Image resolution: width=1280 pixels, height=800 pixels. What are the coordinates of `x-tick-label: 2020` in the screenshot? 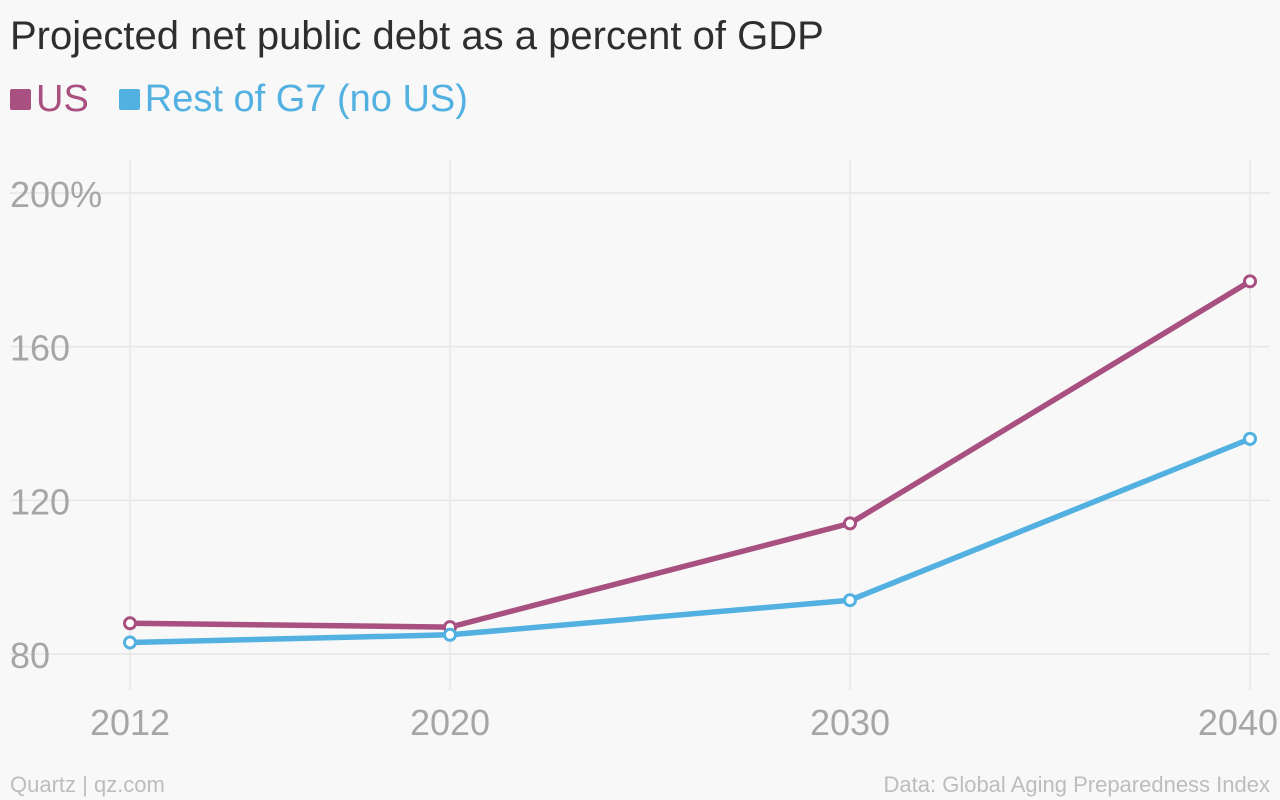 It's located at (450, 722).